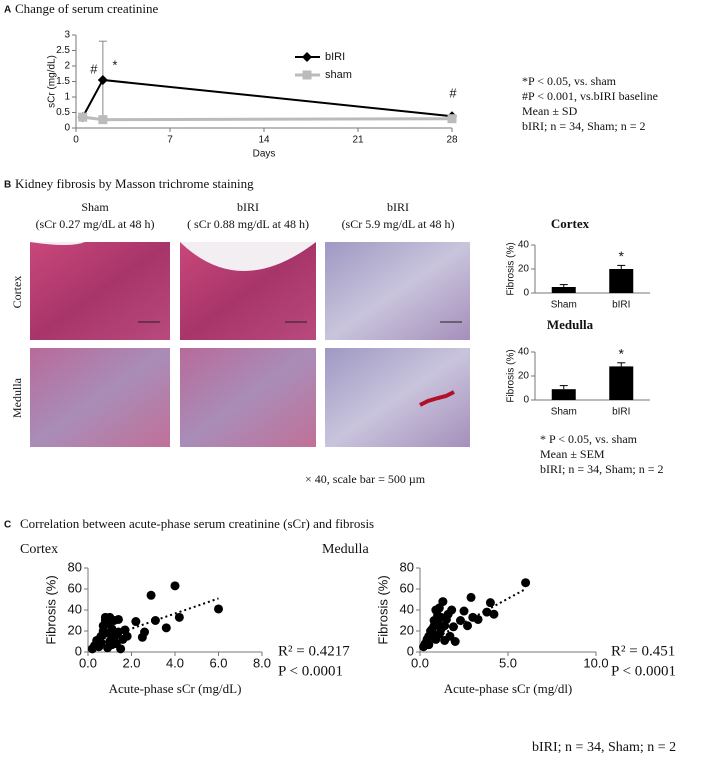 The width and height of the screenshot is (709, 760). I want to click on legend-label: bIRI, so click(335, 57).